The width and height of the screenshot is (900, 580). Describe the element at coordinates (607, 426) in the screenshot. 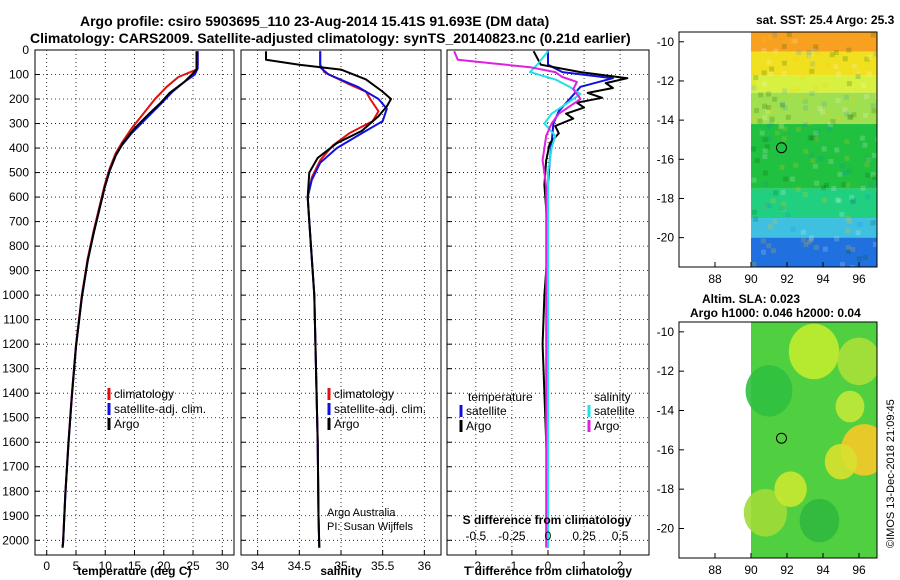

I see `legend-label-s-argo_s: Argo` at that location.